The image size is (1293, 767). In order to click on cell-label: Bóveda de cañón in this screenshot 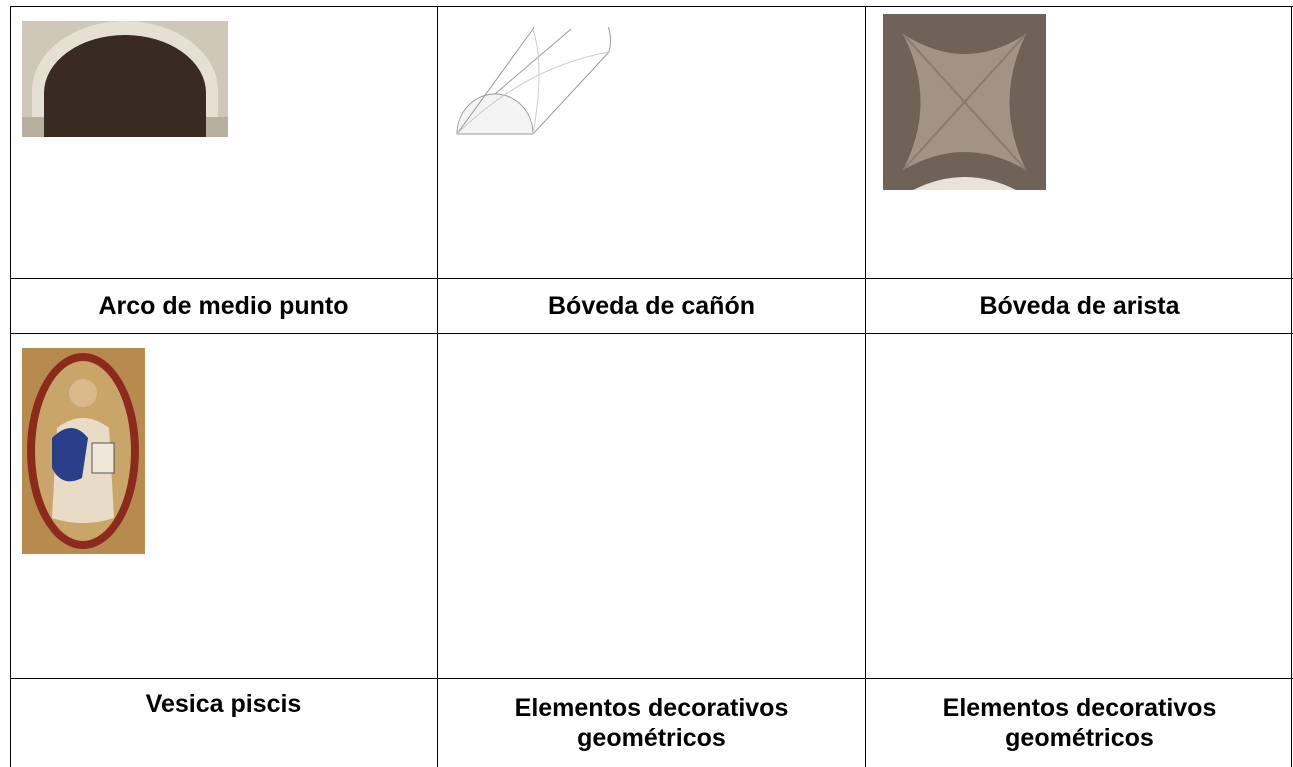, I will do `click(651, 306)`.